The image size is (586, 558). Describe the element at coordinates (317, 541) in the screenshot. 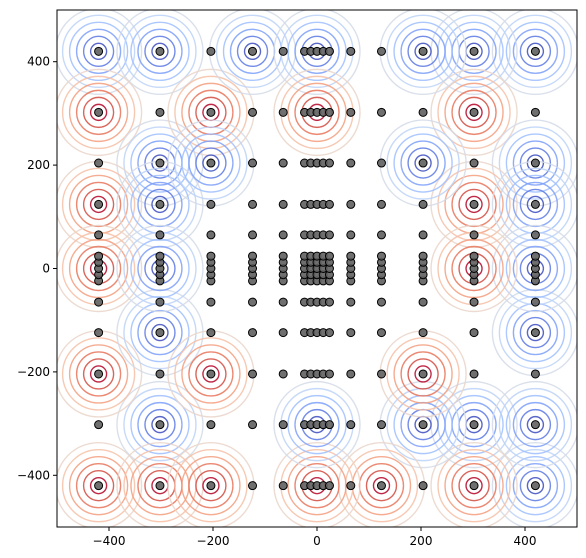

I see `x-tick-label: 0` at that location.